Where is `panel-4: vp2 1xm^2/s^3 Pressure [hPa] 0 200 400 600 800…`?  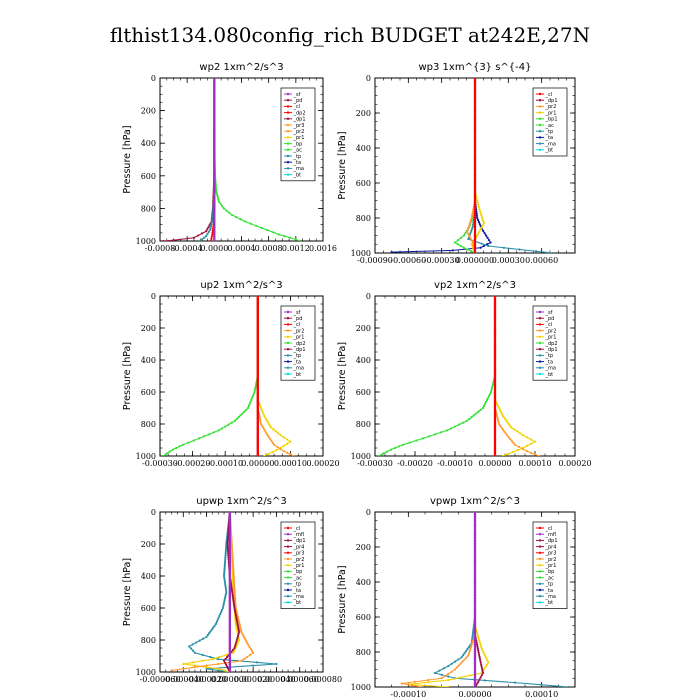
panel-4: vp2 1xm^2/s^3 Pressure [hPa] 0 200 400 600 800… is located at coordinates (464, 374).